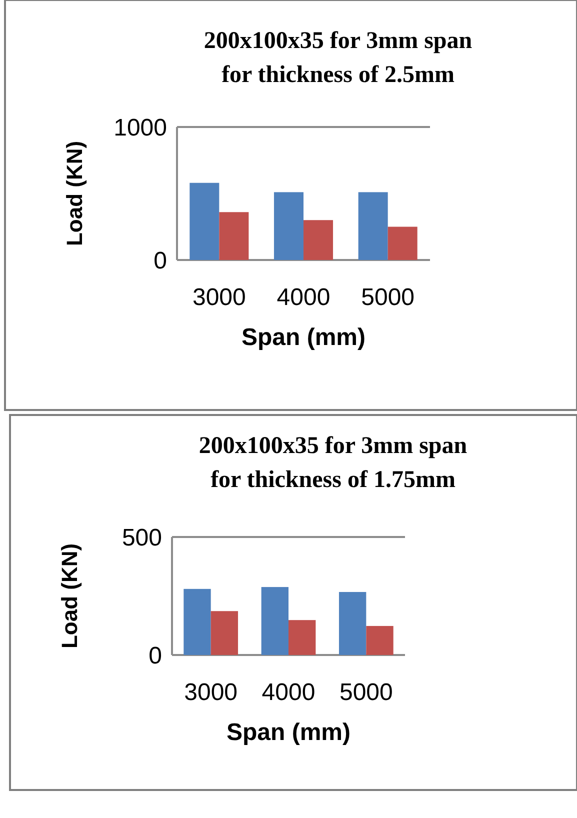  Describe the element at coordinates (338, 58) in the screenshot. I see `chart-title: 200x100x35 for 3mm span for thickness of 2.5mm` at that location.